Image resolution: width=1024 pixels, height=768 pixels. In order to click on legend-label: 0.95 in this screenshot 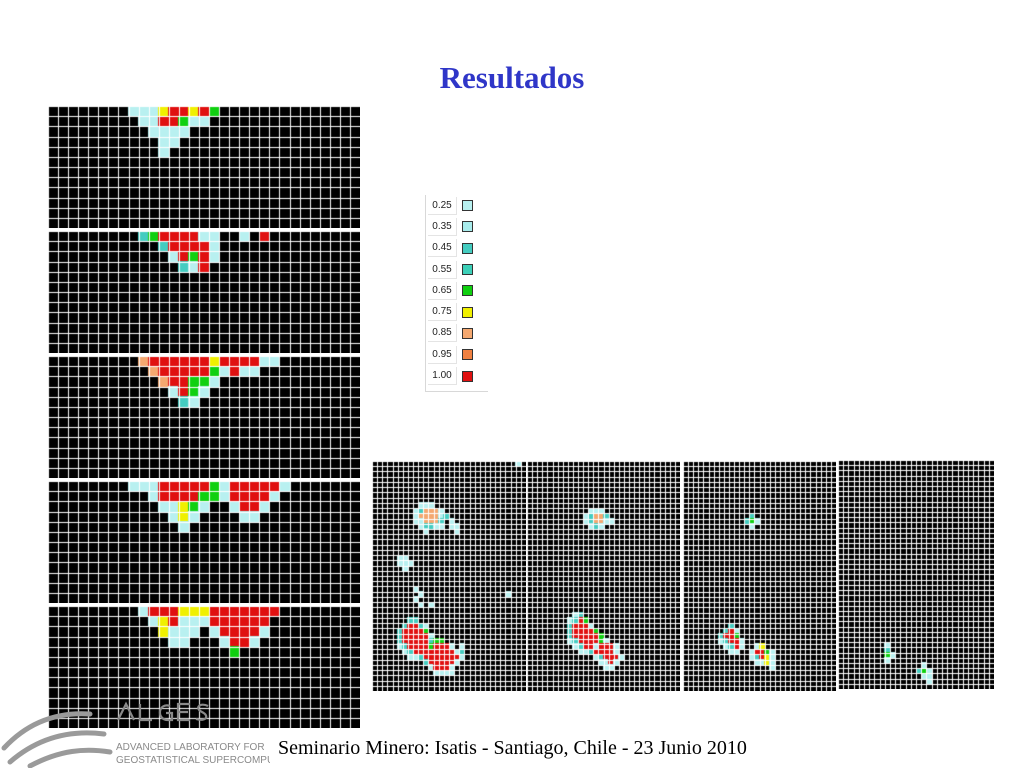, I will do `click(442, 354)`.